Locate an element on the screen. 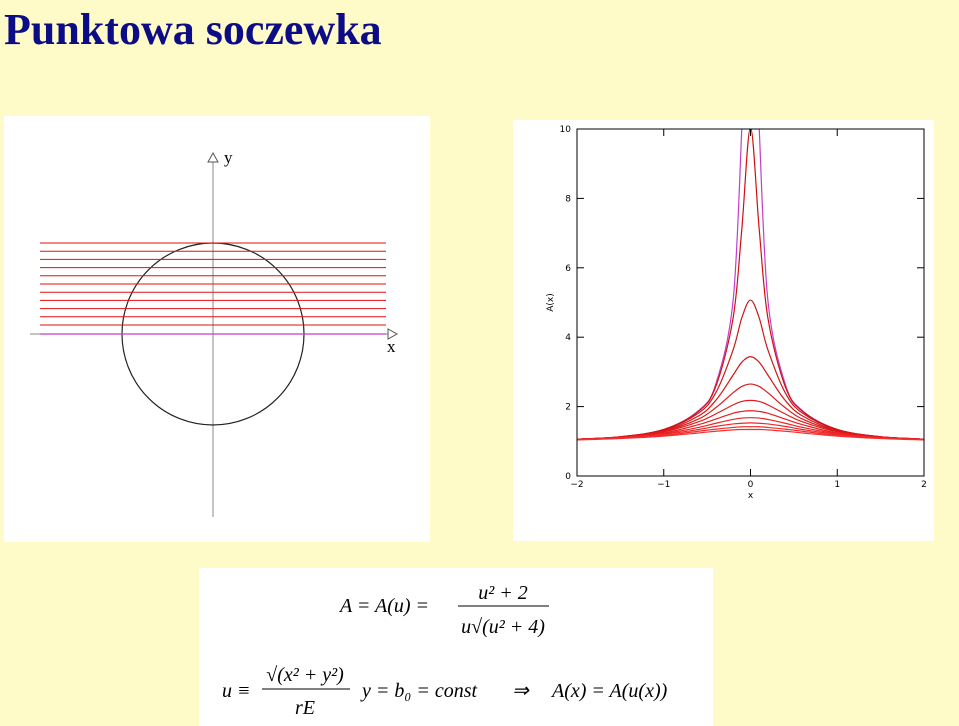 The width and height of the screenshot is (959, 726). y-tick-label: 10 is located at coordinates (566, 130).